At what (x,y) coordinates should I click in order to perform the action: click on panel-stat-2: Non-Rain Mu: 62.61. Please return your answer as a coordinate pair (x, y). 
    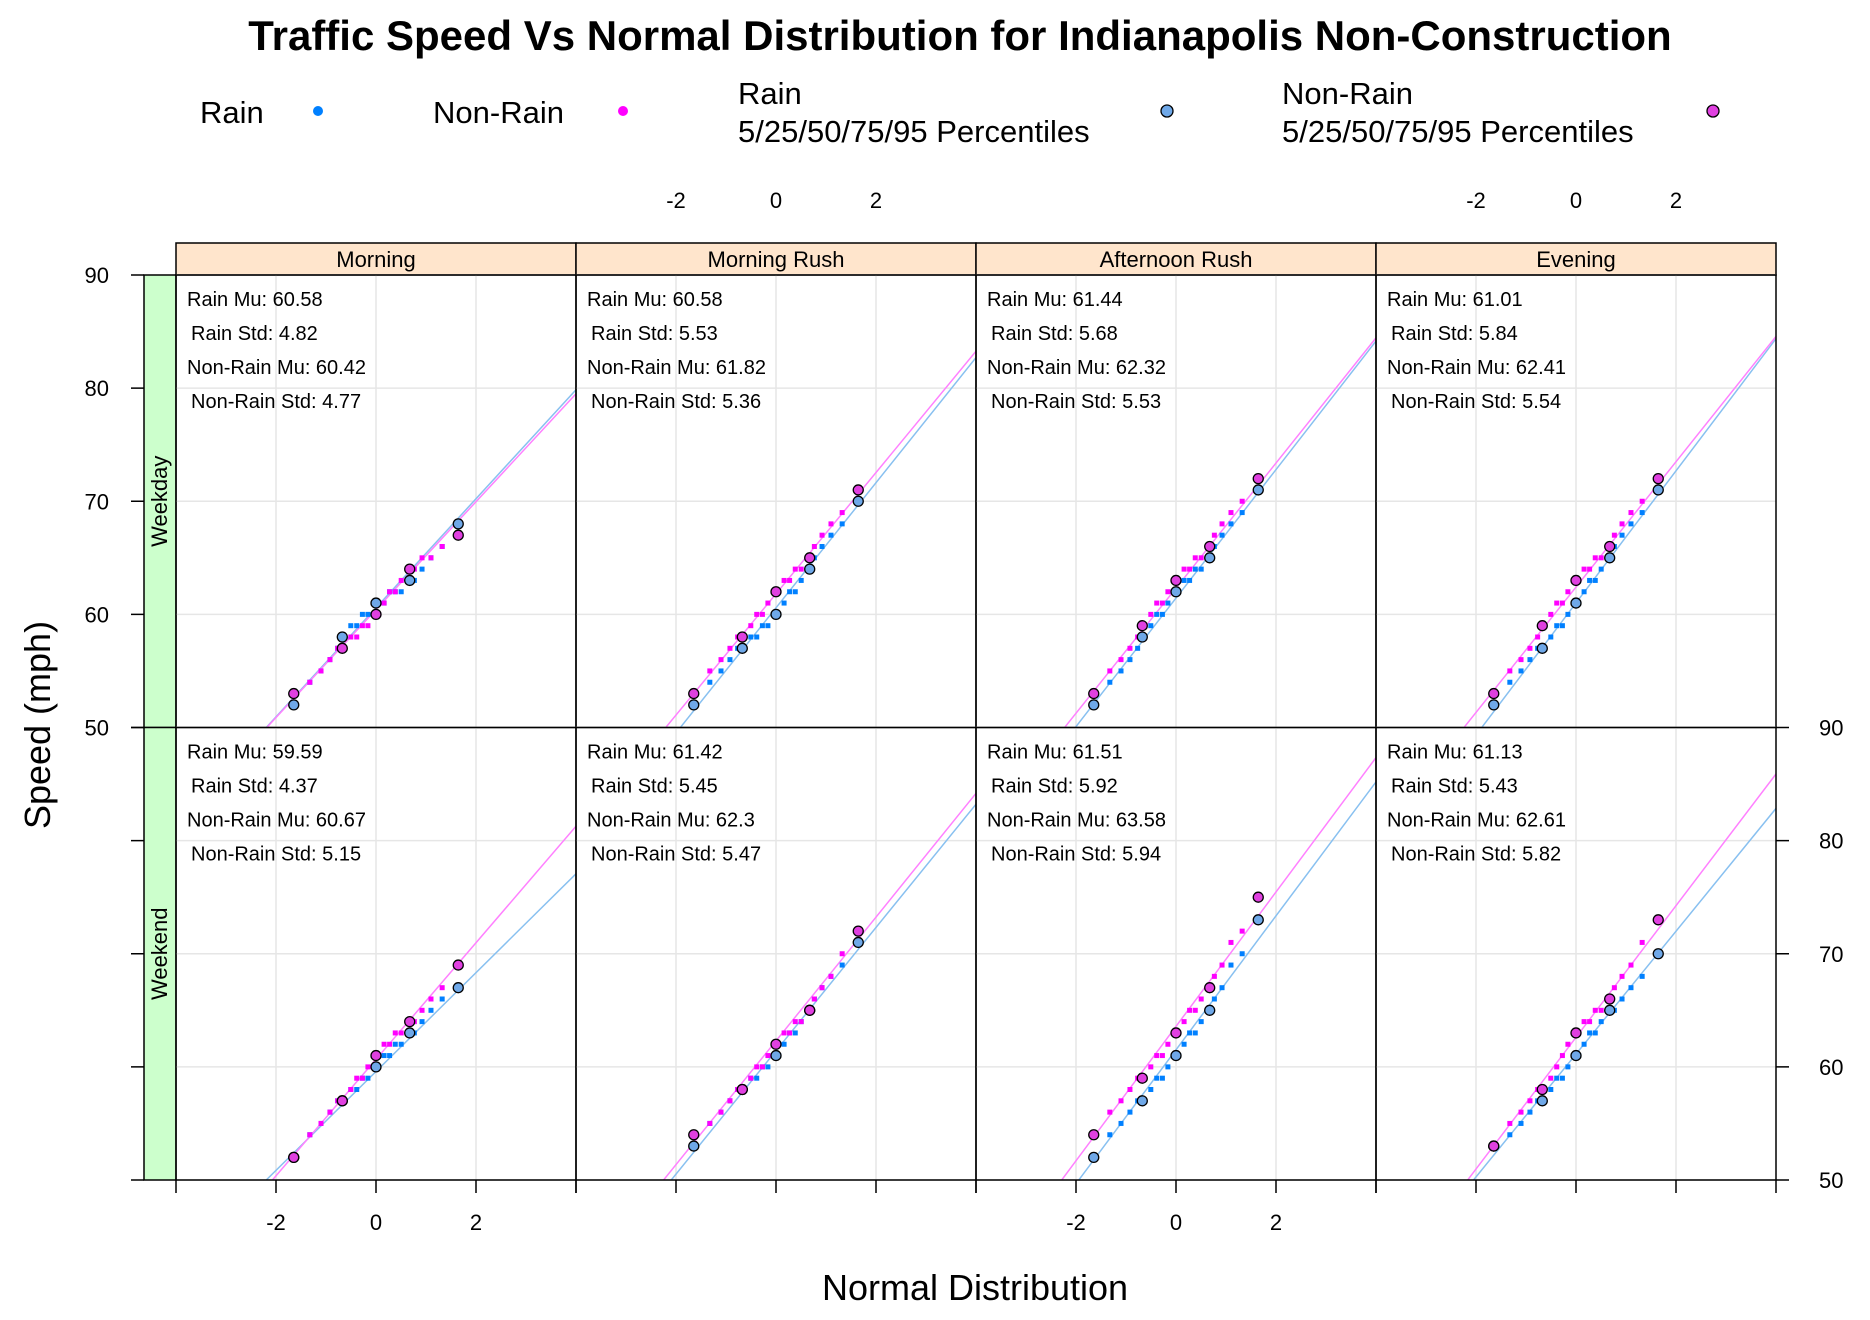
    Looking at the image, I should click on (1476, 821).